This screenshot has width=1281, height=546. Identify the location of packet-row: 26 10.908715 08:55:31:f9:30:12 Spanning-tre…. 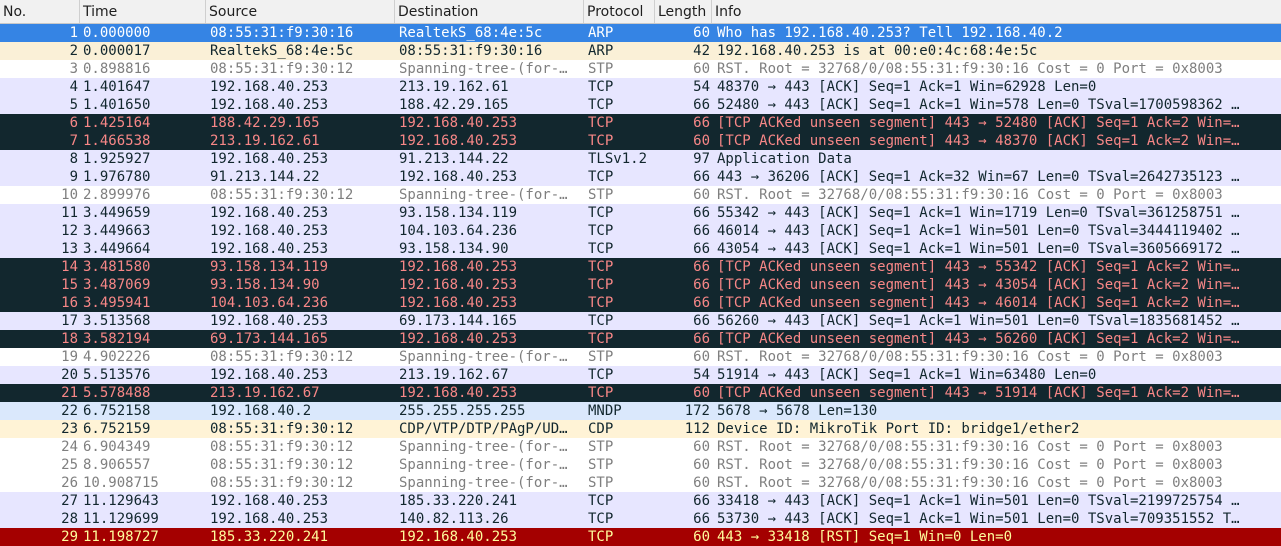
(640, 483).